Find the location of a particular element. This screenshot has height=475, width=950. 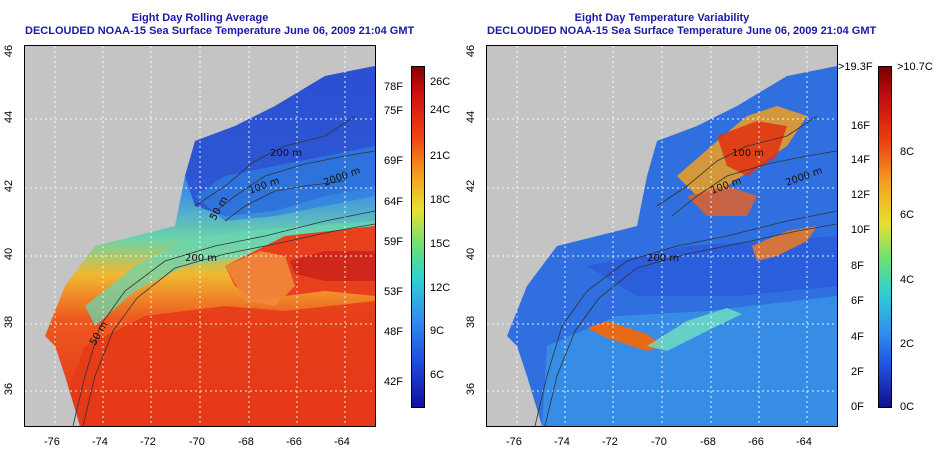

colorbar-label: 26C is located at coordinates (440, 82).